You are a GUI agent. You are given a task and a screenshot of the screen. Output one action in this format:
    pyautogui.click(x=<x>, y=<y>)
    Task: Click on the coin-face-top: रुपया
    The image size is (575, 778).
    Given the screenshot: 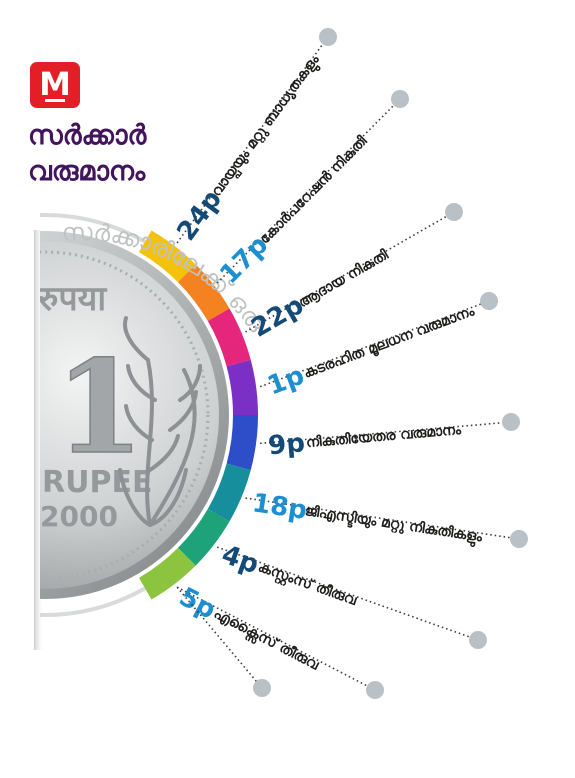 What is the action you would take?
    pyautogui.click(x=72, y=299)
    